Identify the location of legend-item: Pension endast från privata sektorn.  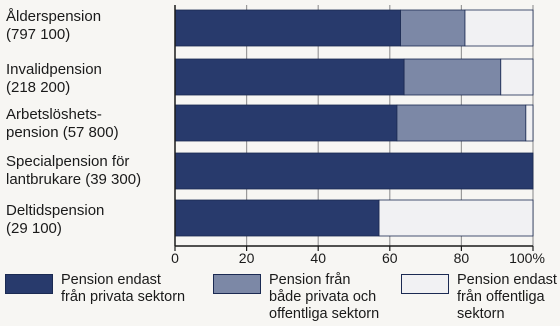
(108, 289).